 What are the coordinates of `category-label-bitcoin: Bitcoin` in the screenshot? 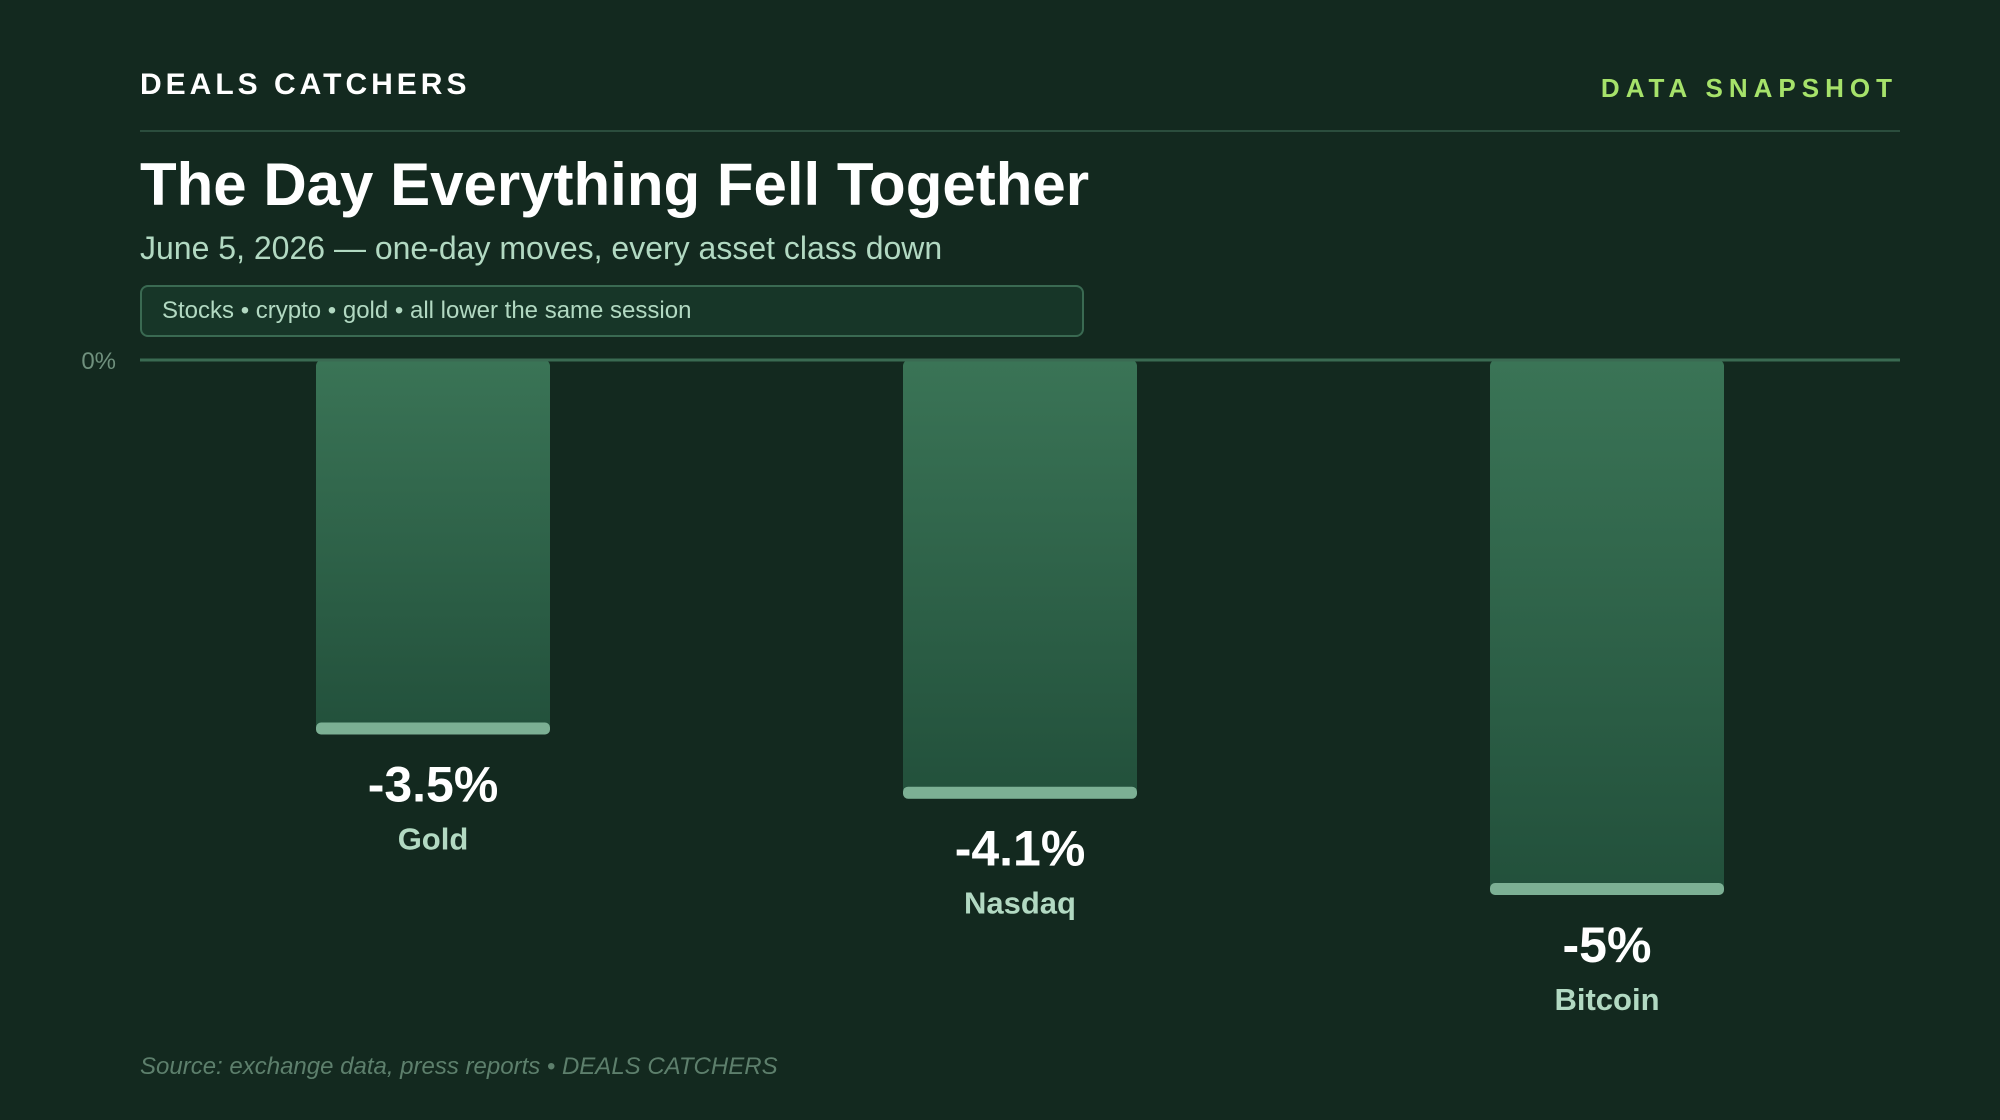 It's located at (1606, 999).